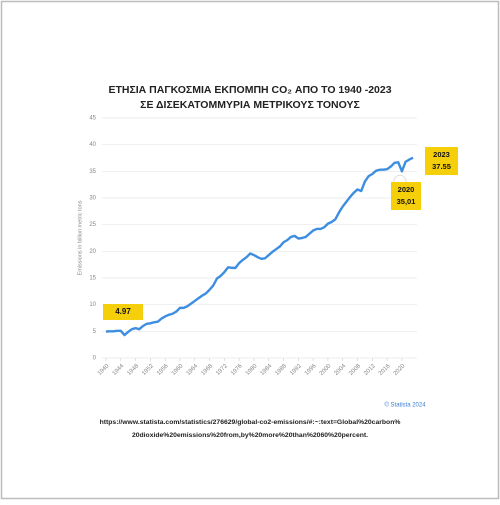 This screenshot has width=500, height=505. Describe the element at coordinates (92, 305) in the screenshot. I see `y-tick-label: 10` at that location.